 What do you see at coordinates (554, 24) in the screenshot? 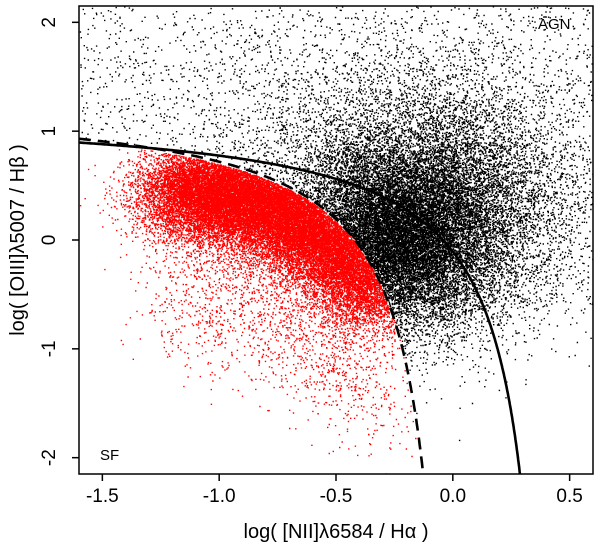
I see `agn-region-label: AGN` at bounding box center [554, 24].